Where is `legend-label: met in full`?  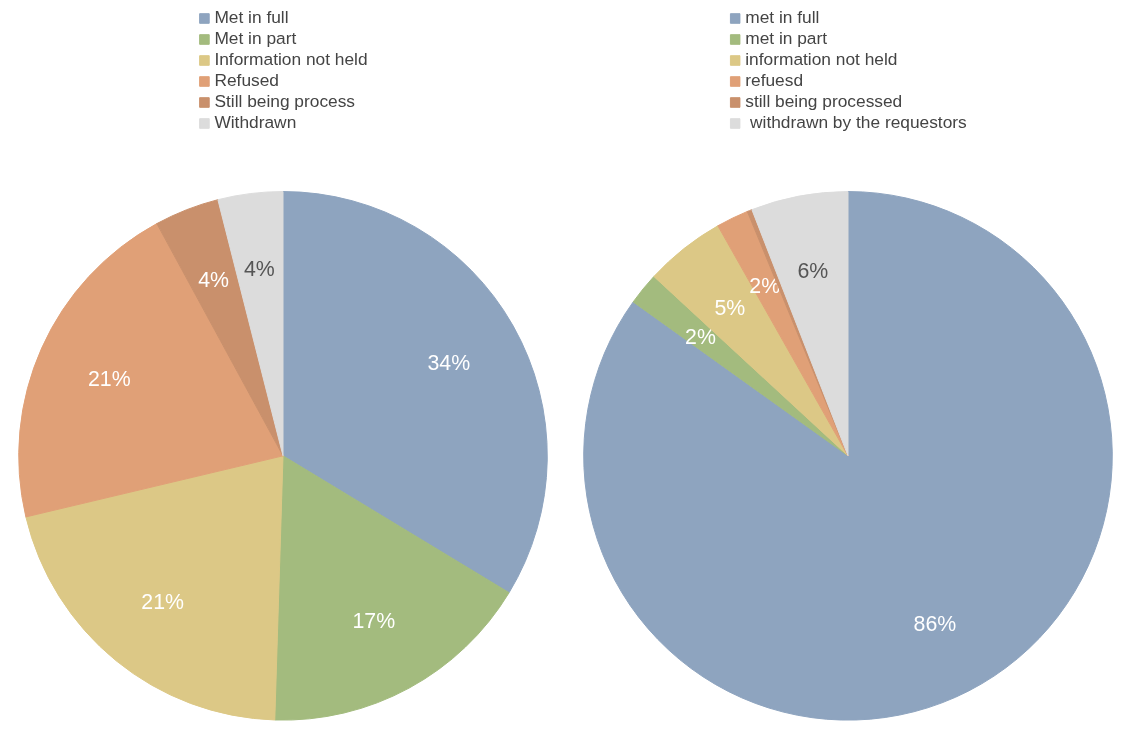 legend-label: met in full is located at coordinates (782, 17).